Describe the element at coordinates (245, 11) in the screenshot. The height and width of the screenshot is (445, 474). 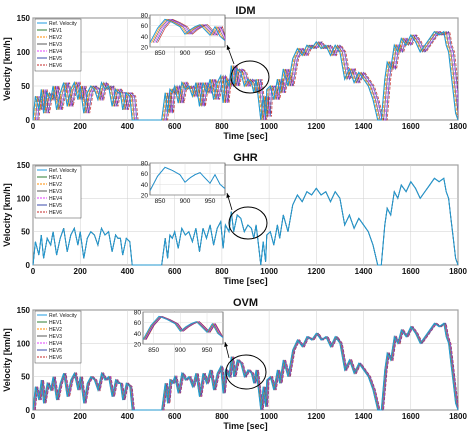
I see `chart-title: IDM` at that location.